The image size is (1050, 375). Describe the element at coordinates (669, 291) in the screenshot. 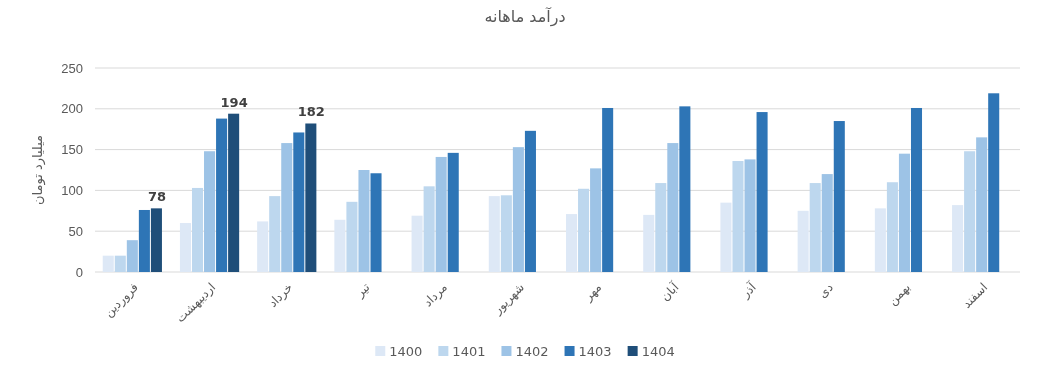

I see `x-tick-label: آبان` at that location.